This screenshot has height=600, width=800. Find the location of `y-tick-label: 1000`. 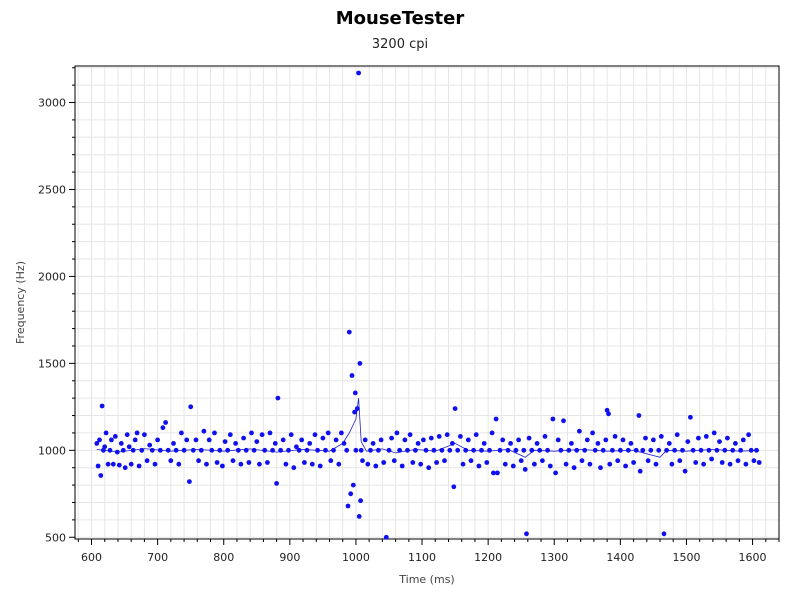

y-tick-label: 1000 is located at coordinates (52, 450).